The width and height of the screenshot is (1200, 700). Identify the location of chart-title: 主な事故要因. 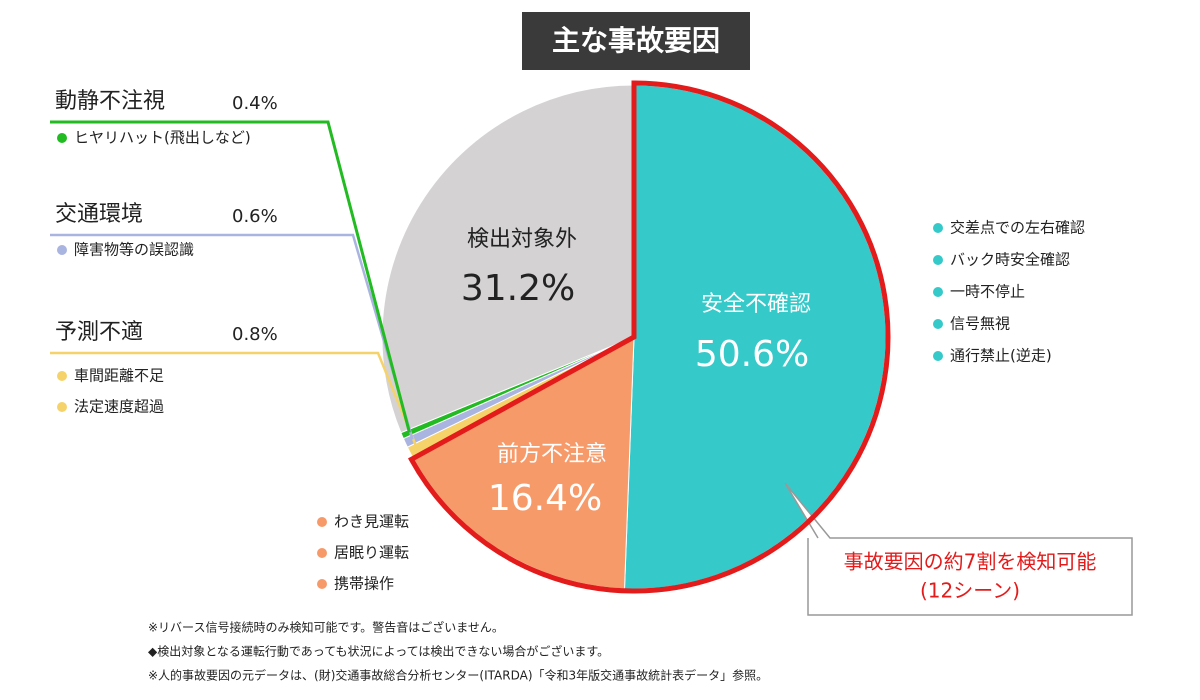
(636, 40).